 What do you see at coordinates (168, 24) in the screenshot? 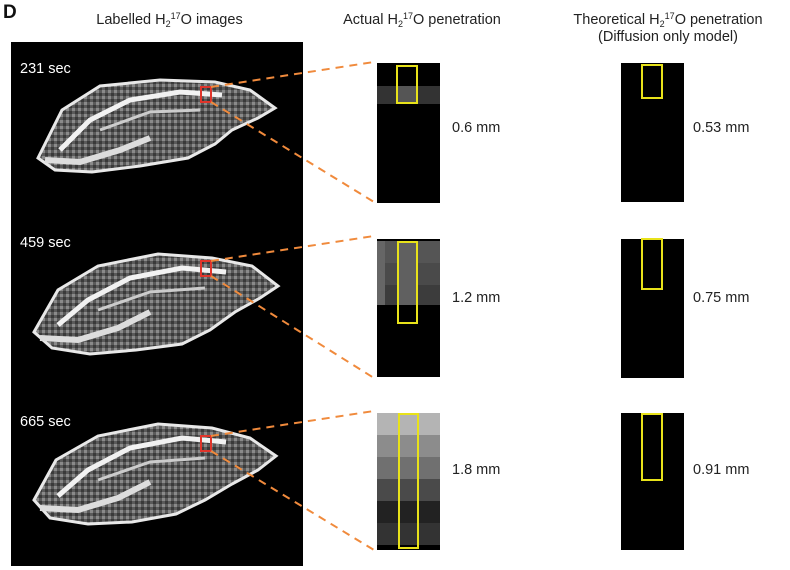
I see `header-labelled-sub: 2` at bounding box center [168, 24].